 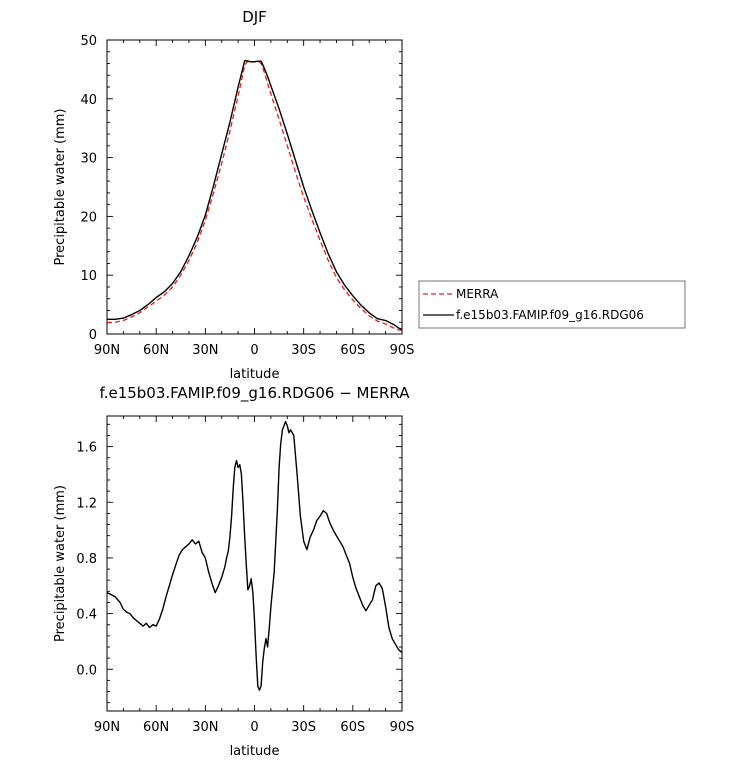 What do you see at coordinates (86, 448) in the screenshot?
I see `bottom-y-tick-label: 1.6` at bounding box center [86, 448].